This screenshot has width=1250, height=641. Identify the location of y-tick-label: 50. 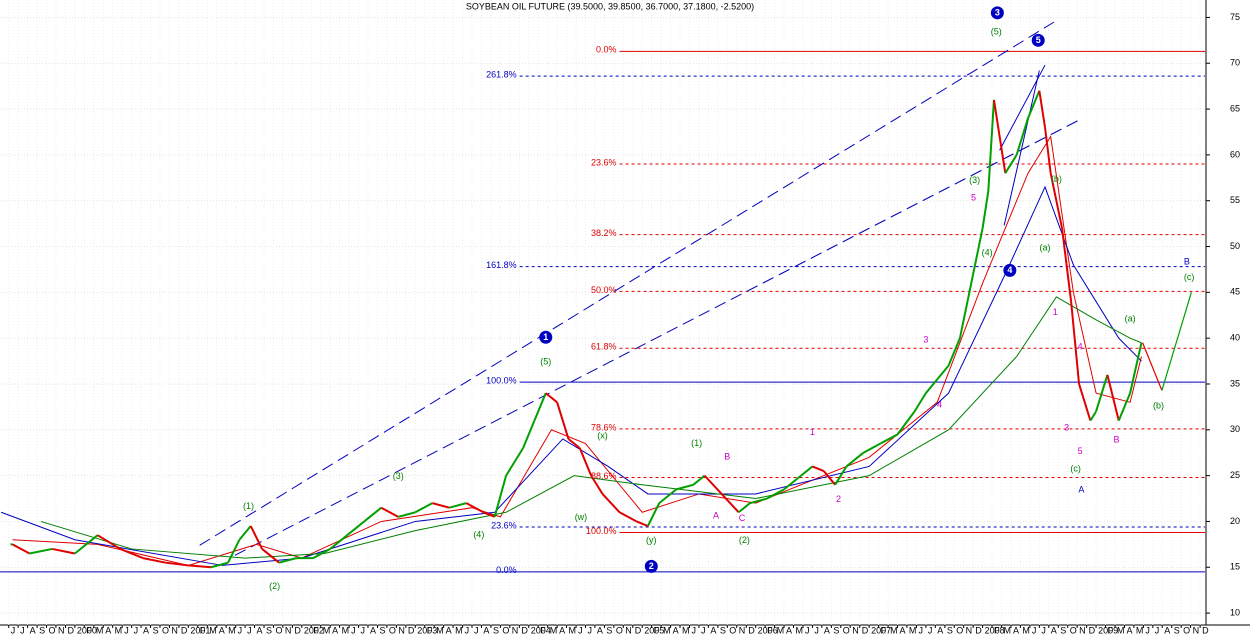
(1235, 246).